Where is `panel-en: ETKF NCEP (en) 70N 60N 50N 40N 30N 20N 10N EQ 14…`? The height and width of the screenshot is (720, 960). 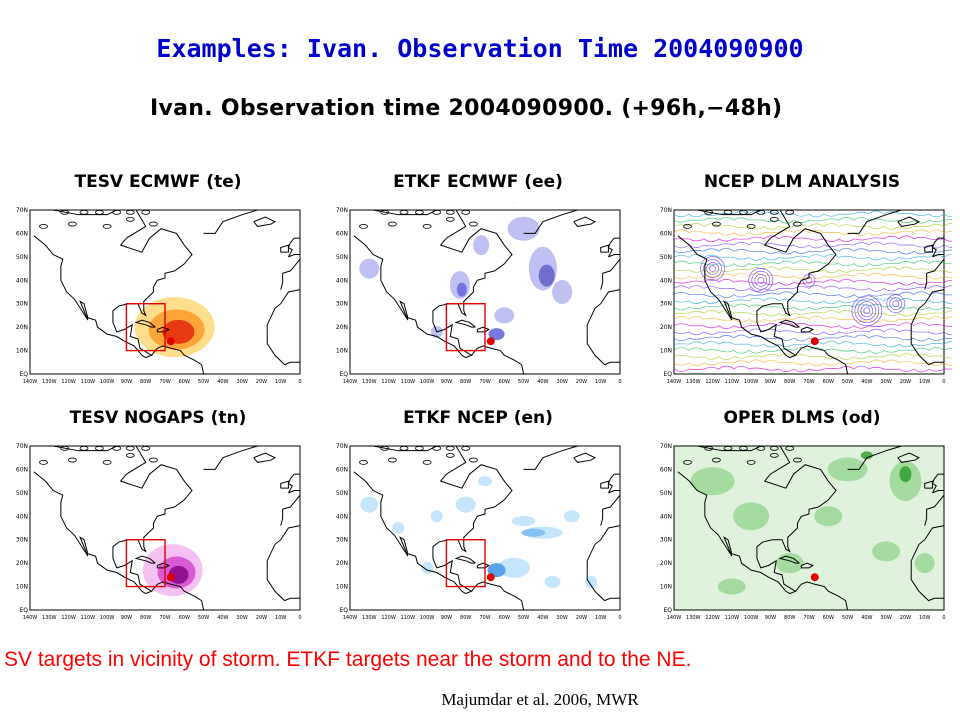 panel-en: ETKF NCEP (en) 70N 60N 50N 40N 30N 20N 10N EQ 14… is located at coordinates (478, 518).